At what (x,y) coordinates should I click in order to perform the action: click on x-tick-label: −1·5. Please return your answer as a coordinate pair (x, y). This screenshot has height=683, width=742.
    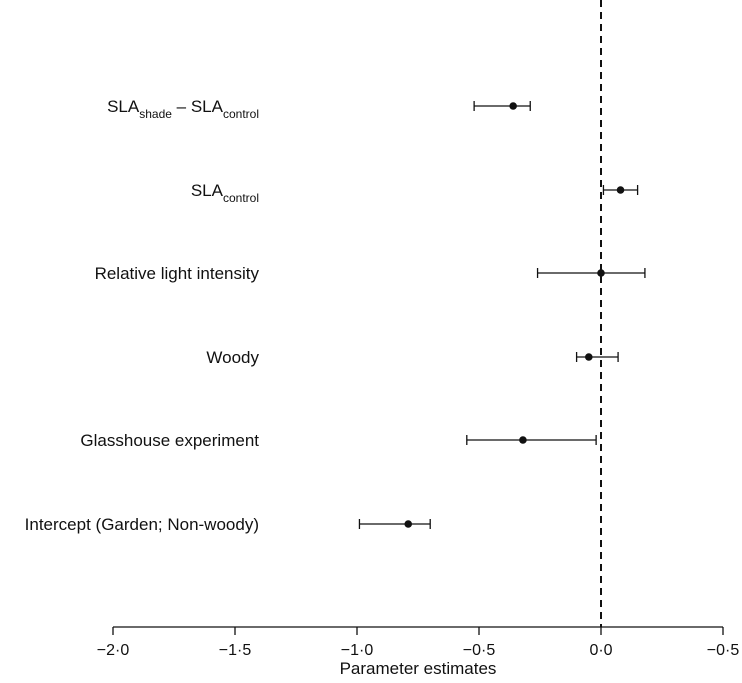
    Looking at the image, I should click on (235, 650).